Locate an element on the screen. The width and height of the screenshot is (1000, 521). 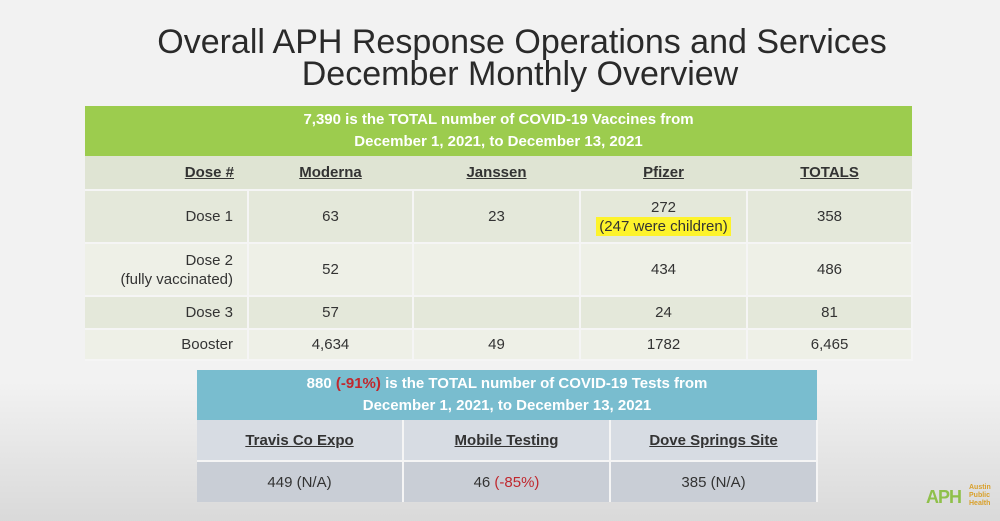
logo-text: Austin Public Health is located at coordinates (980, 496).